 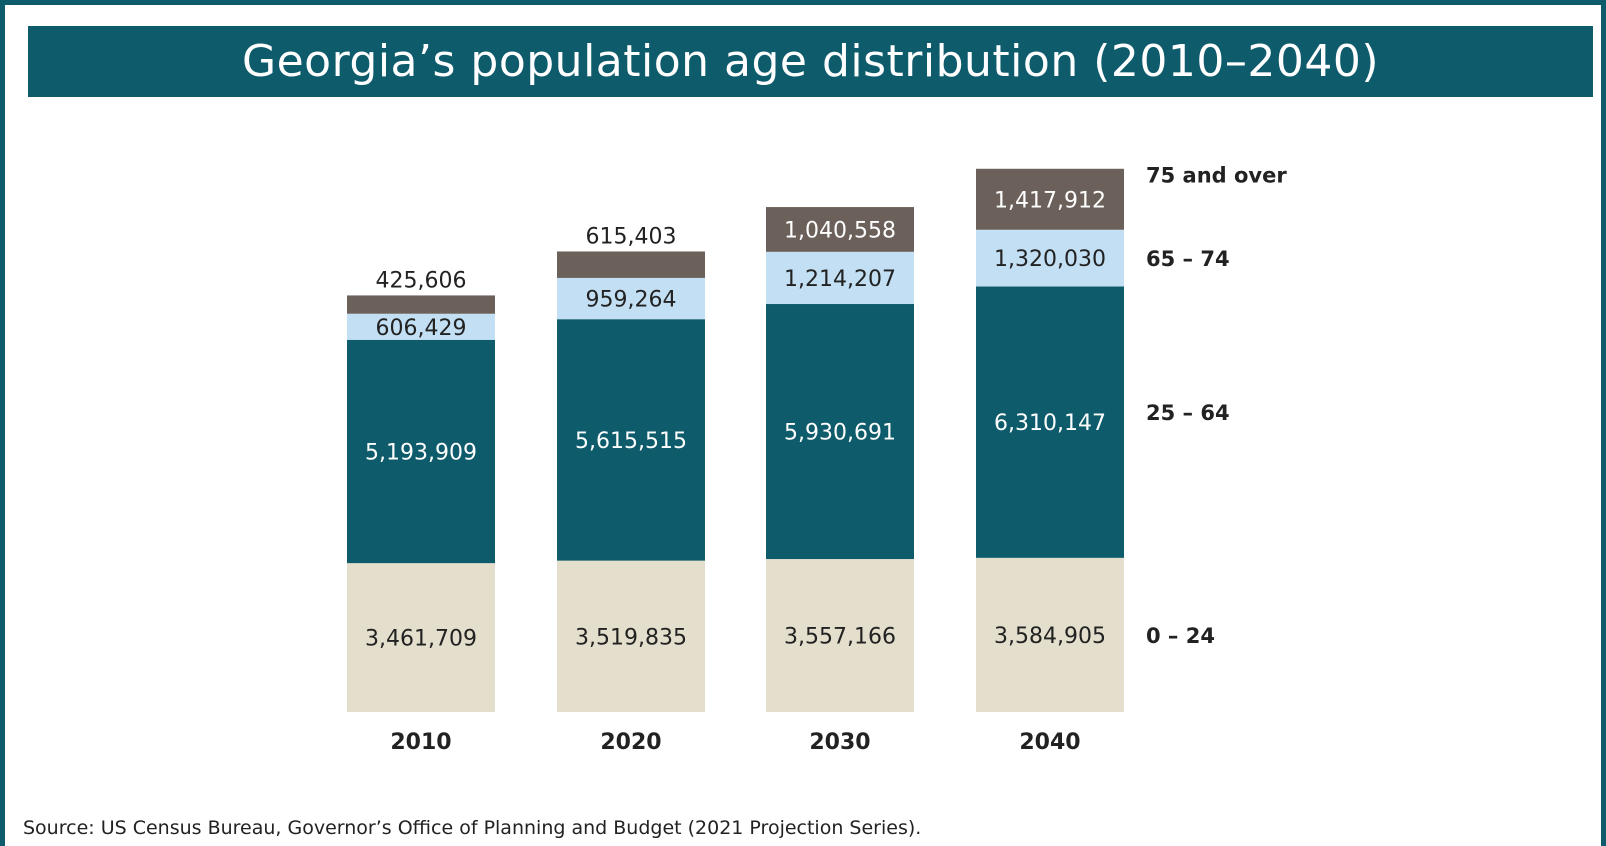 I want to click on x-tick-label-2010: 2010, so click(x=420, y=742).